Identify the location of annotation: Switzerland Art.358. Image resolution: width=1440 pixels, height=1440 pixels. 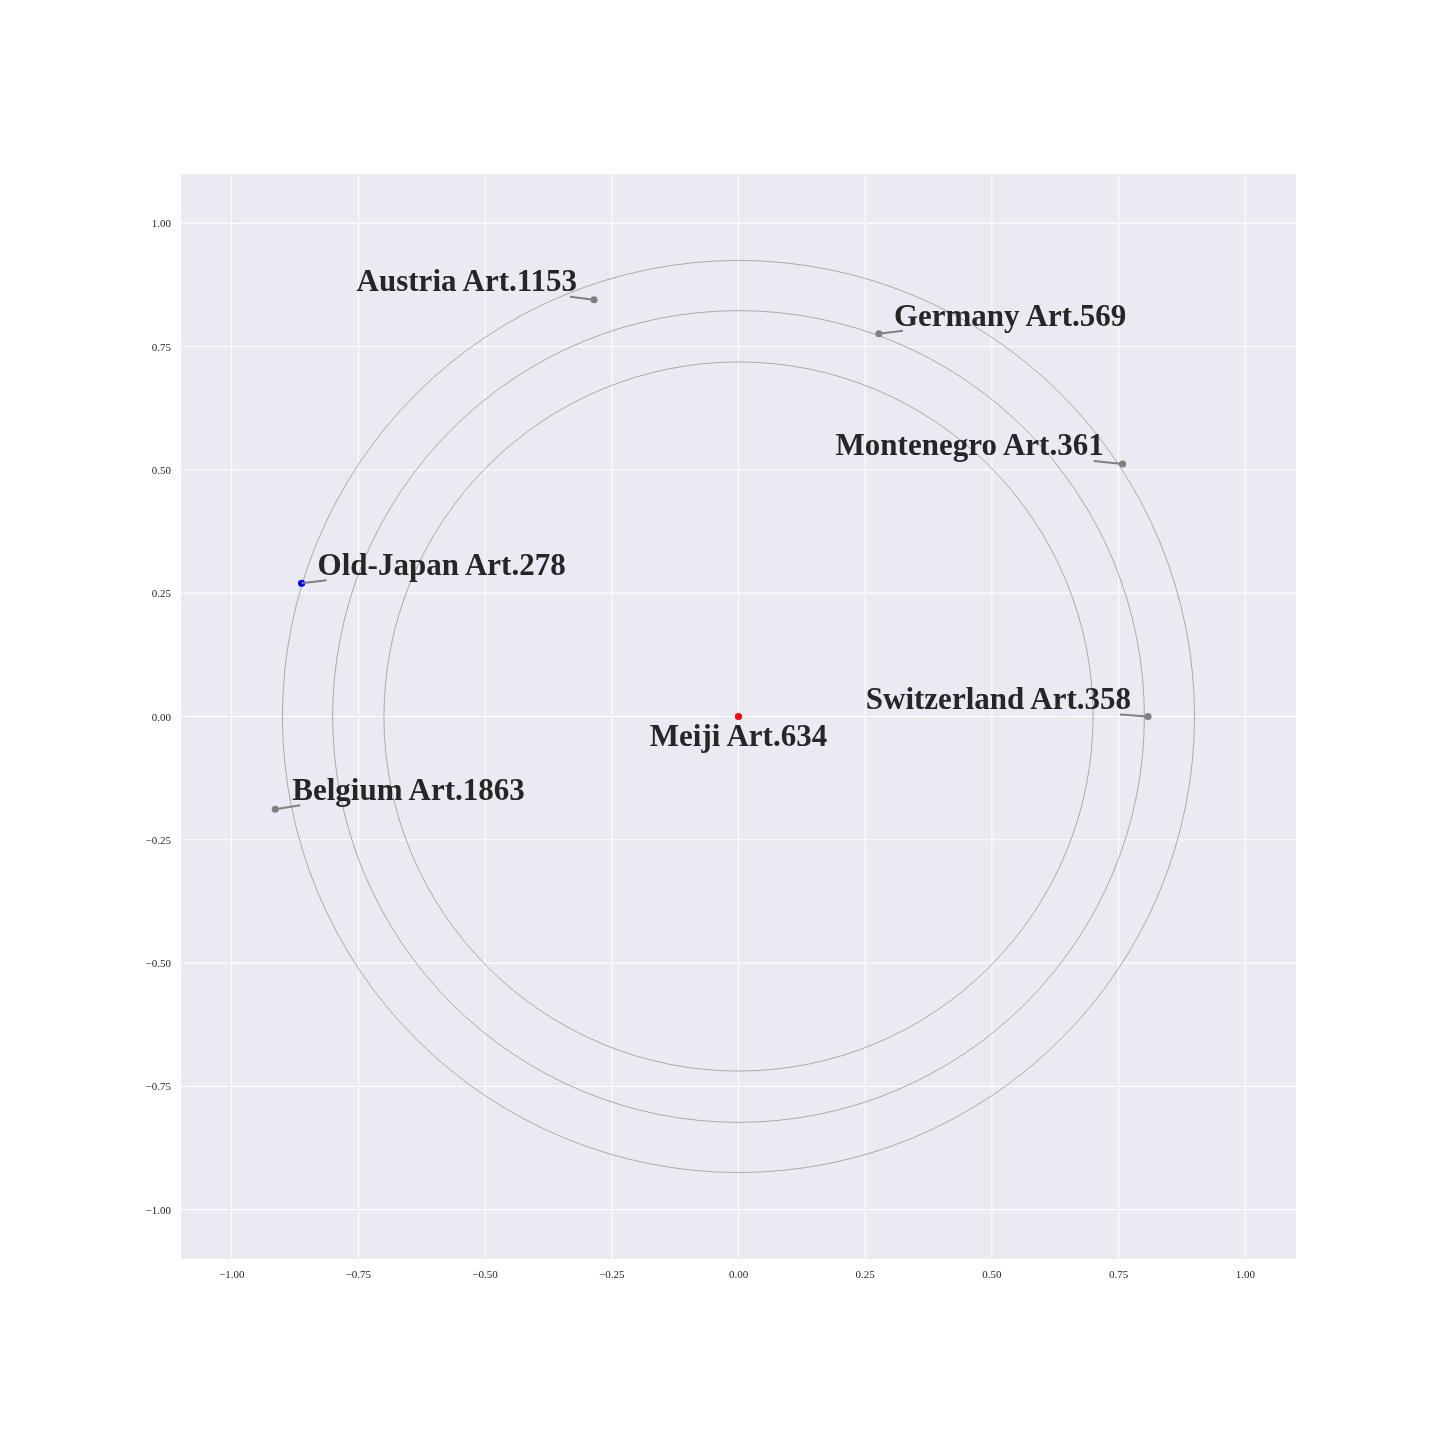
(998, 698).